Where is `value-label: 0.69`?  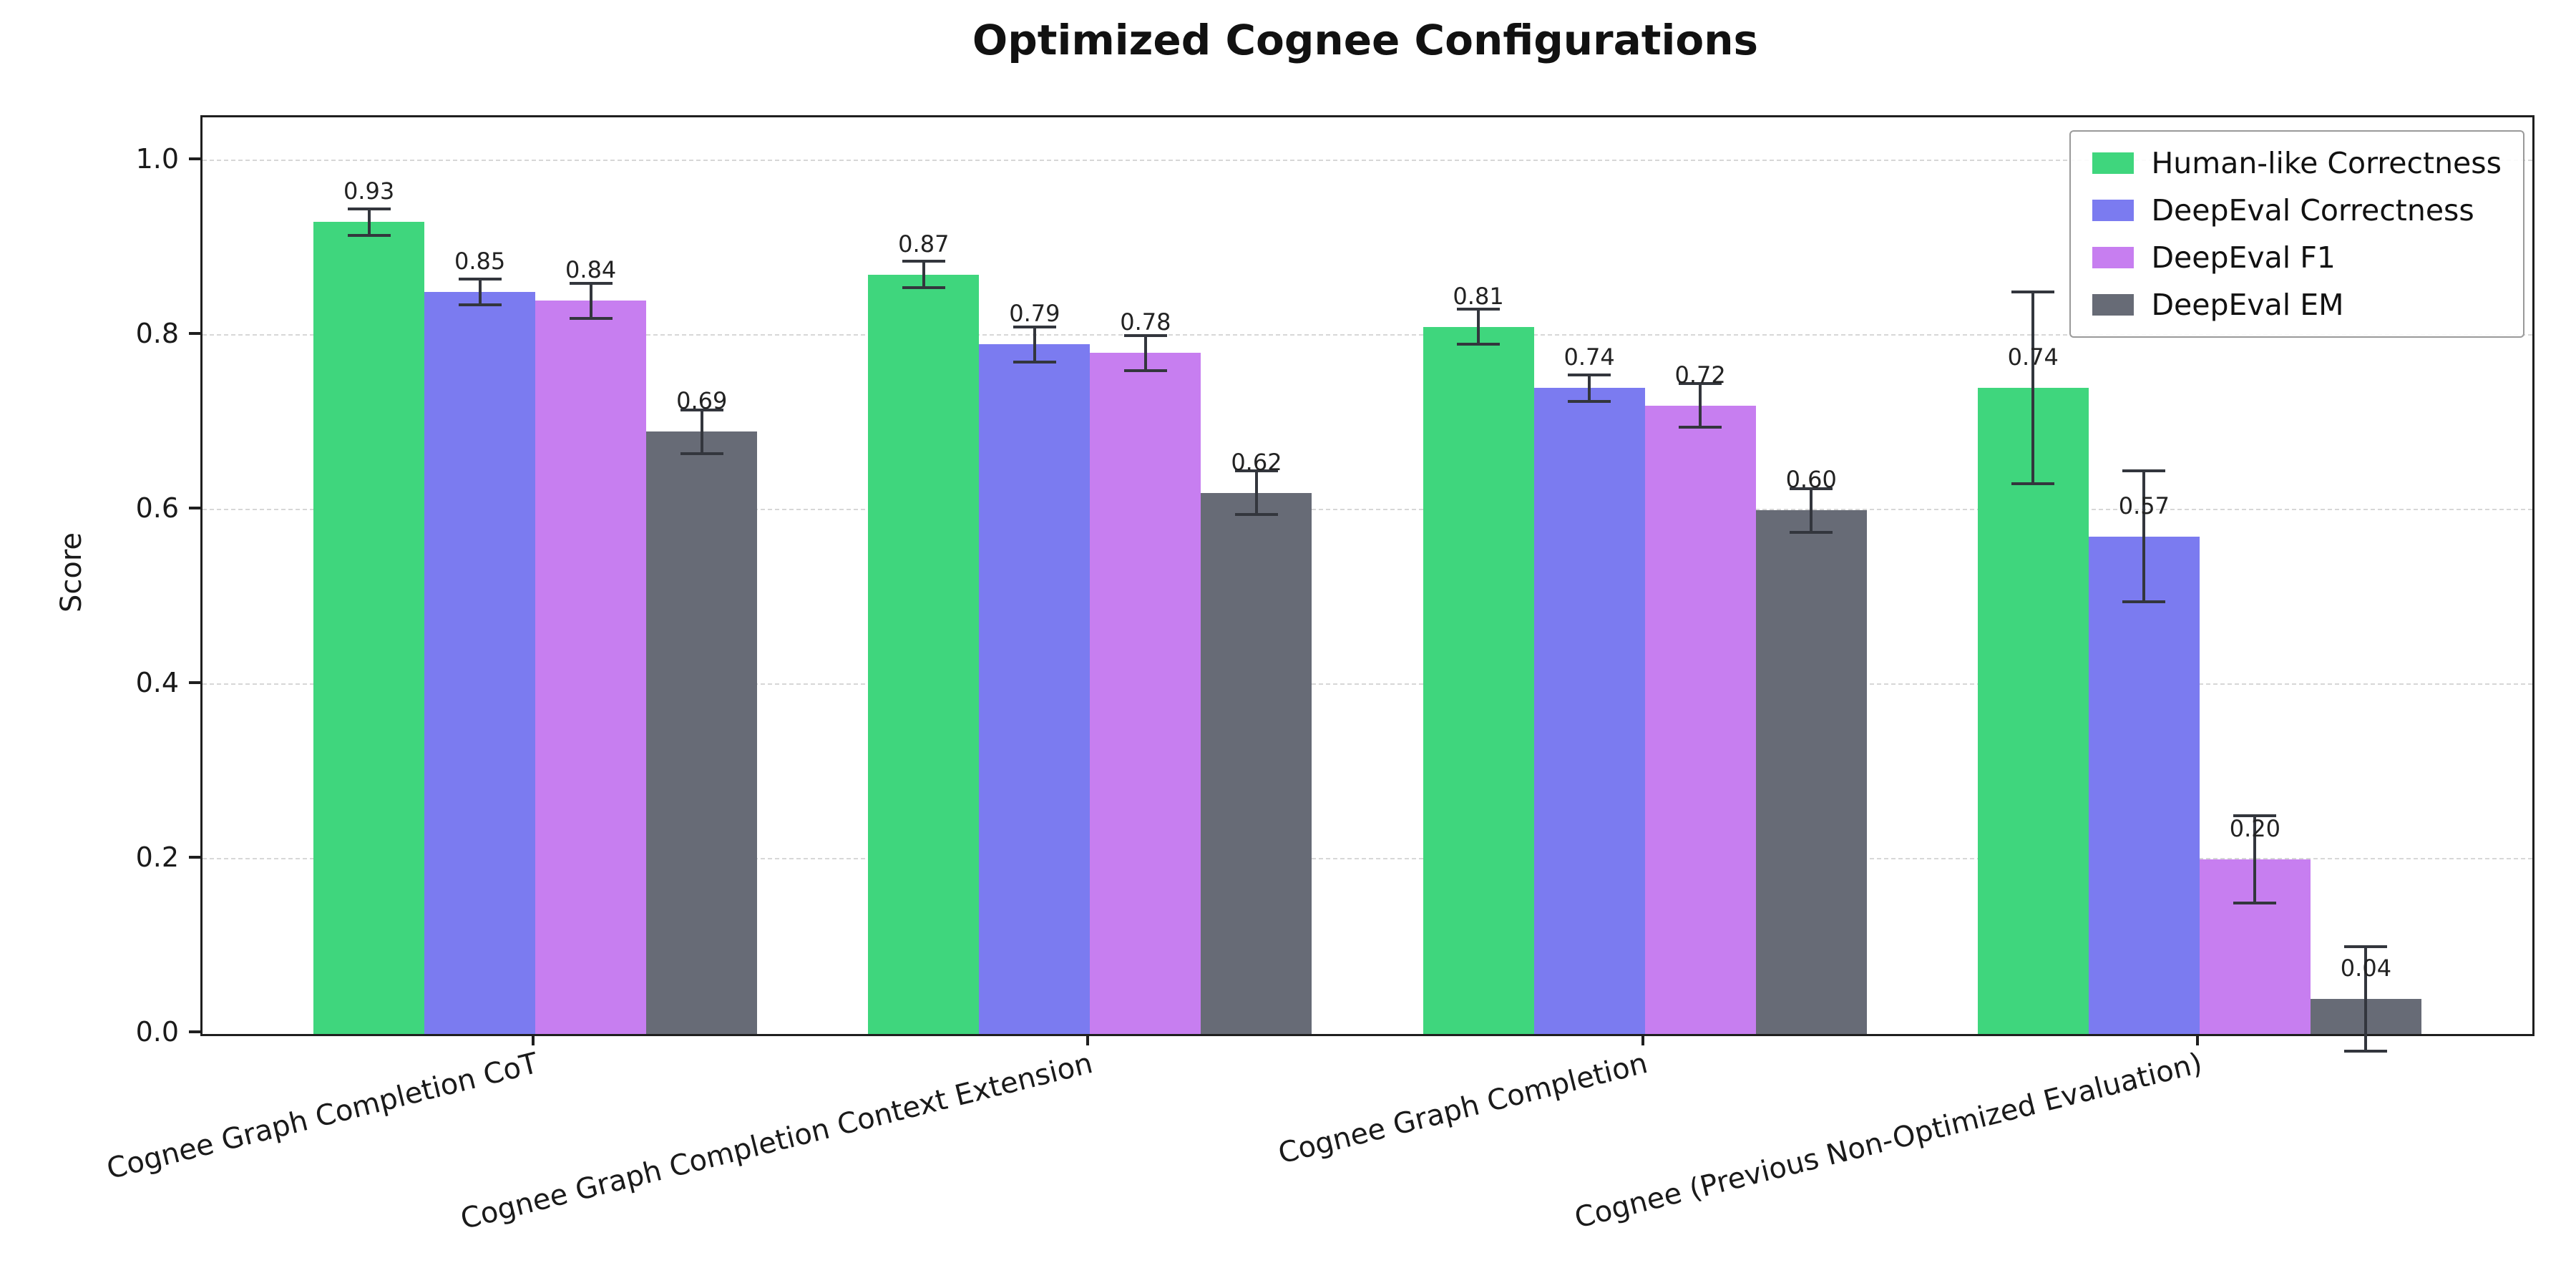 value-label: 0.69 is located at coordinates (702, 401).